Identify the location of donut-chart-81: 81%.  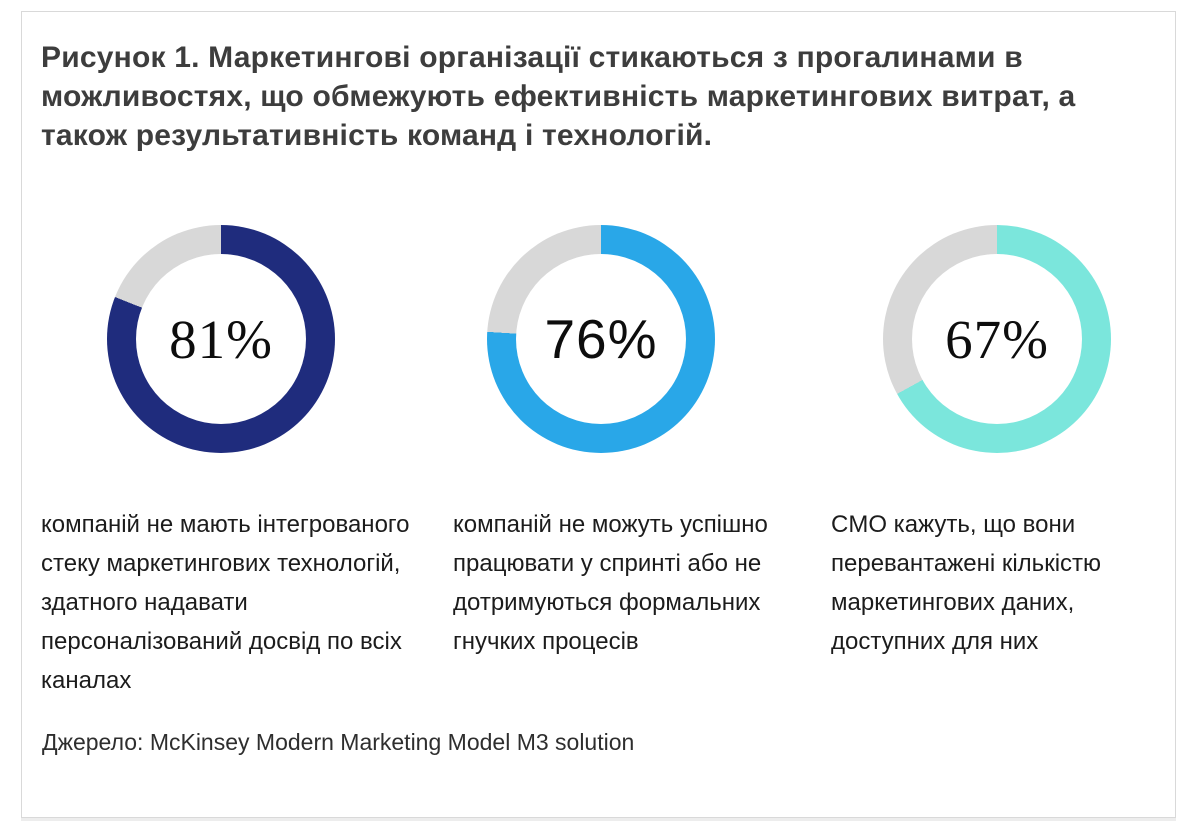
(221, 339).